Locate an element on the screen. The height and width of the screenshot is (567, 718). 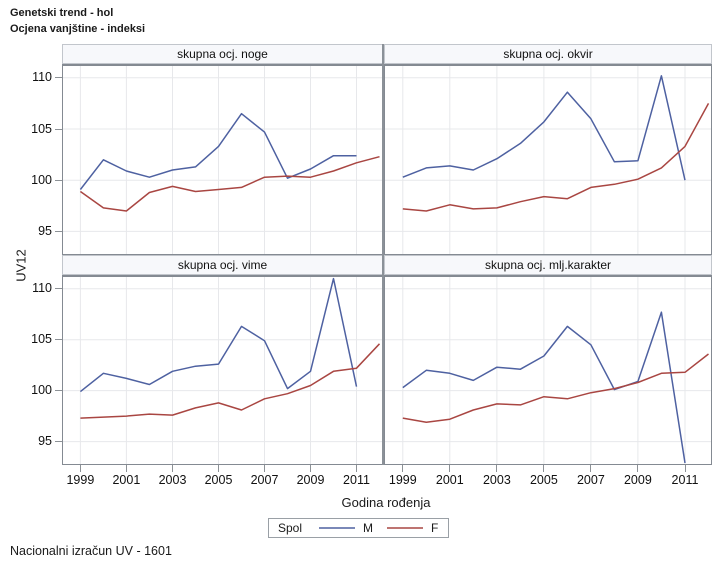
legend-label-m: M is located at coordinates (368, 528).